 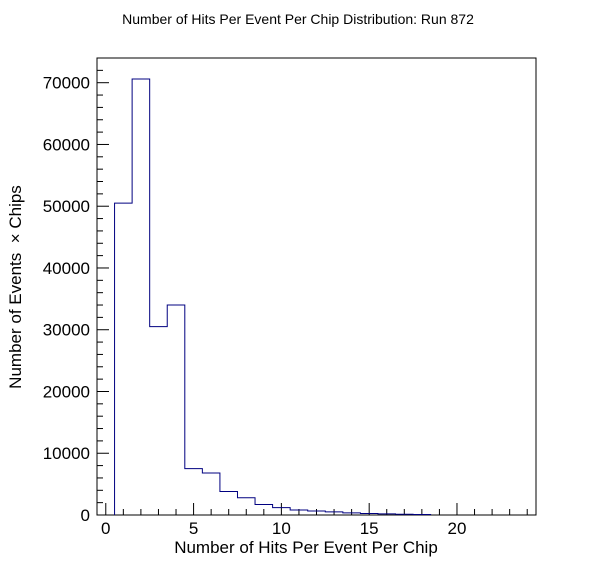 I want to click on x-tick-label: 20, so click(x=457, y=528).